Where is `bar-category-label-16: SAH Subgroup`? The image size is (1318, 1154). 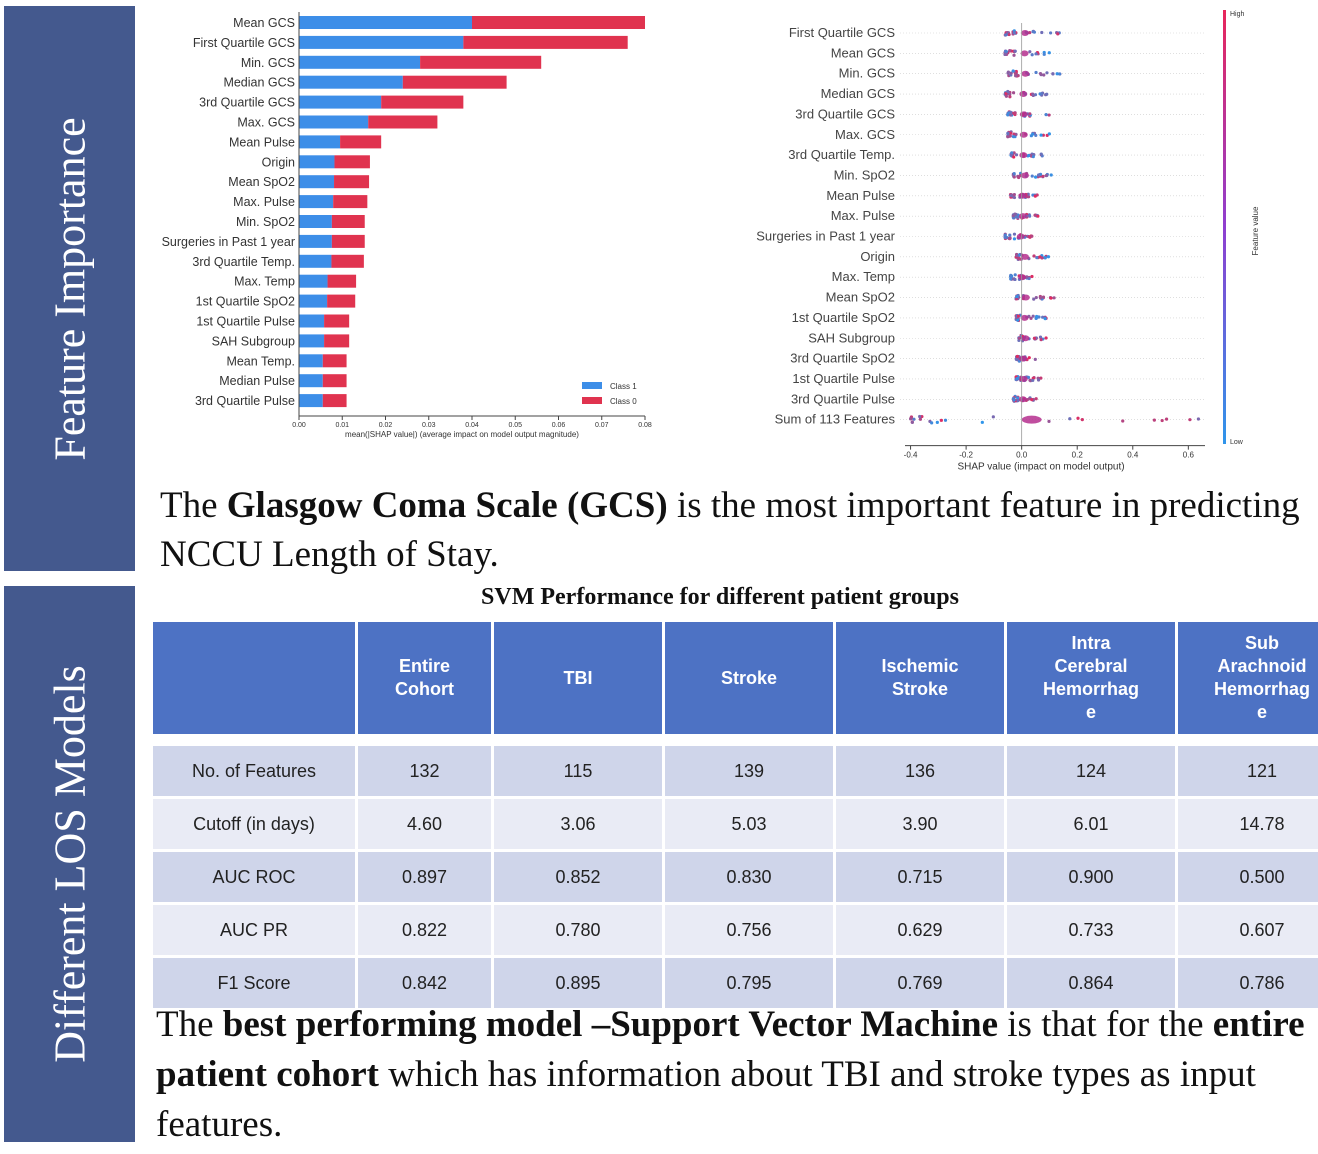
bar-category-label-16: SAH Subgroup is located at coordinates (253, 341).